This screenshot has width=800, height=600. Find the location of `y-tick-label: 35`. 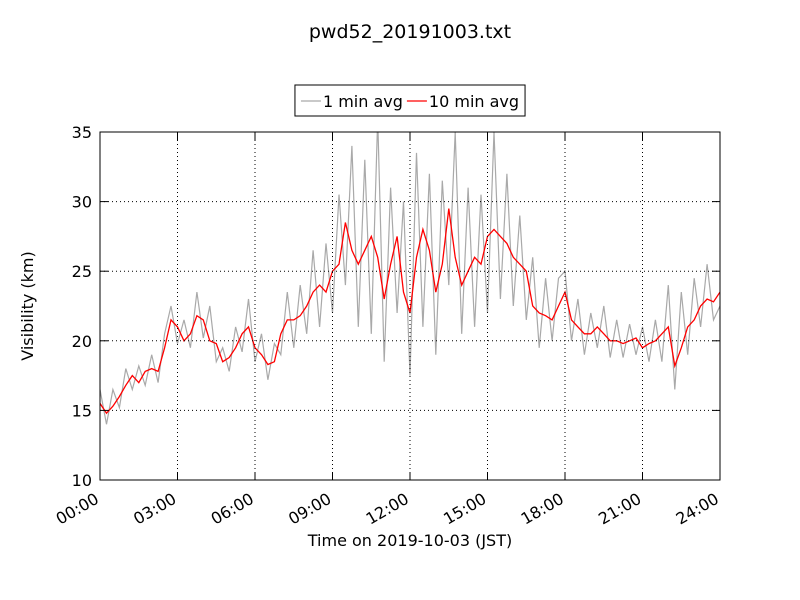

y-tick-label: 35 is located at coordinates (82, 132).